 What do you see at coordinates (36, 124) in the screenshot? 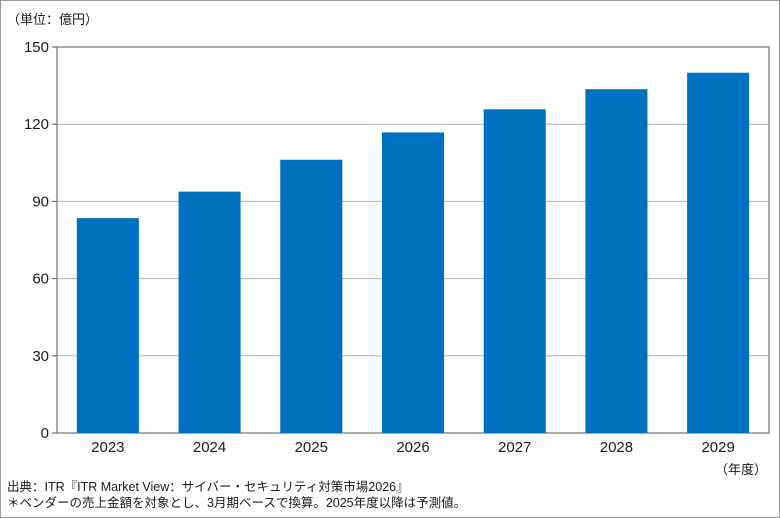
I see `y-tick-label: 120` at bounding box center [36, 124].